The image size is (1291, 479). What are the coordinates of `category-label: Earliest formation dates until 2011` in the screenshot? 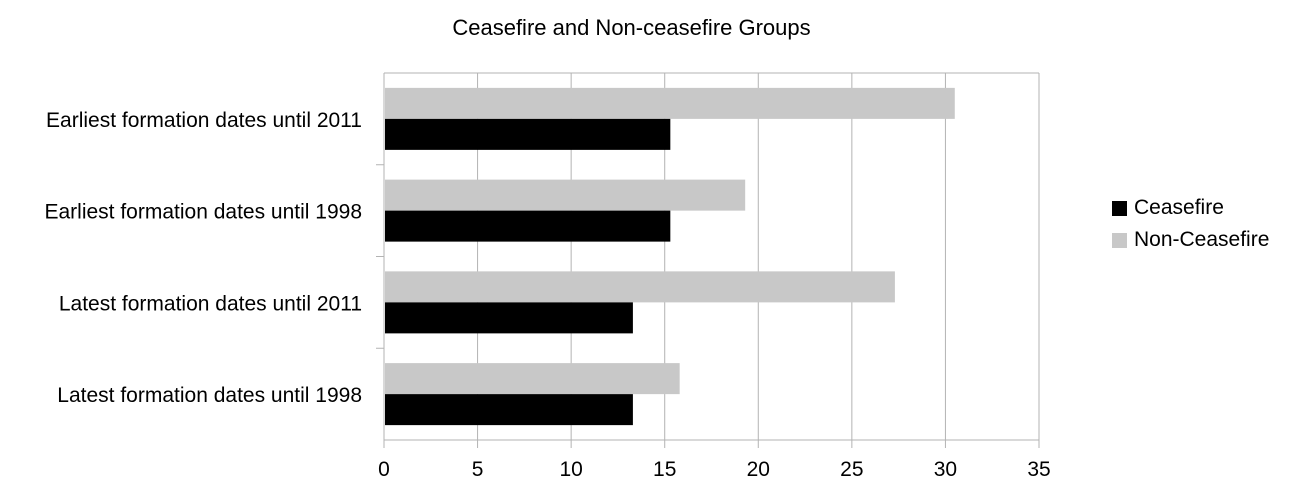 It's located at (204, 120).